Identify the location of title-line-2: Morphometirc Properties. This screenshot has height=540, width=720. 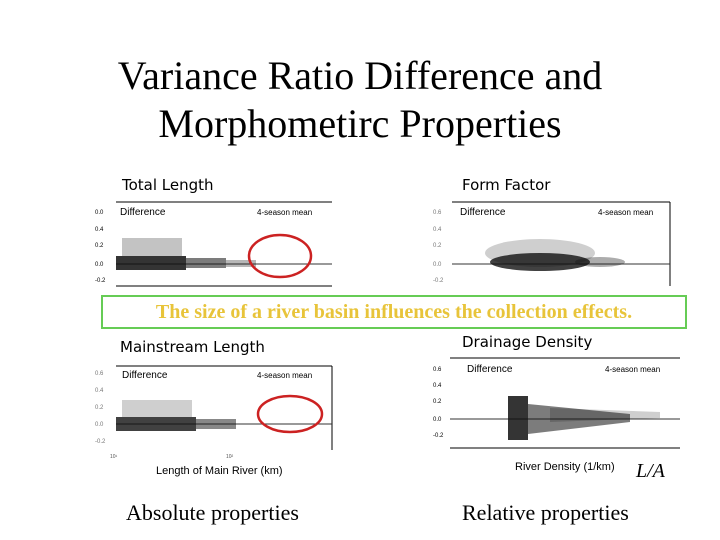
(360, 123).